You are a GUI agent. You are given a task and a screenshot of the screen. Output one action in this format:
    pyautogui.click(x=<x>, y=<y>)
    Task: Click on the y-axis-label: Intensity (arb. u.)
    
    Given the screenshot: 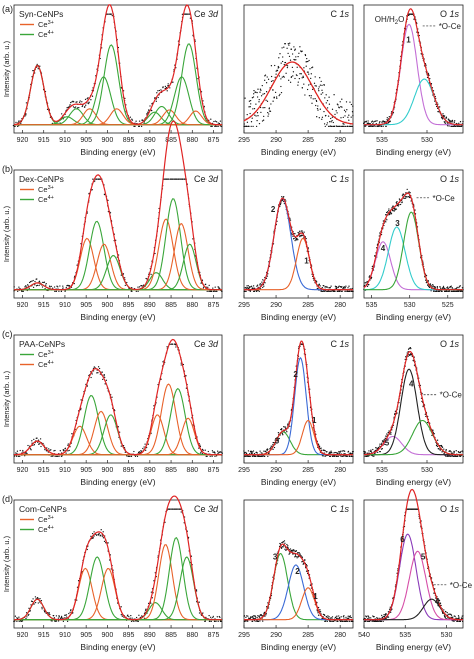 What is the action you would take?
    pyautogui.click(x=6, y=68)
    